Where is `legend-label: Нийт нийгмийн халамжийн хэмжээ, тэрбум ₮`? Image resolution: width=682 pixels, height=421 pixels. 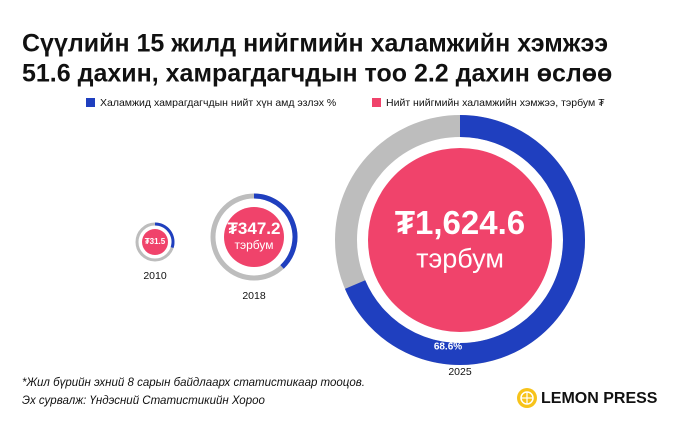 legend-label: Нийт нийгмийн халамжийн хэмжээ, тэрбум ₮ is located at coordinates (495, 103).